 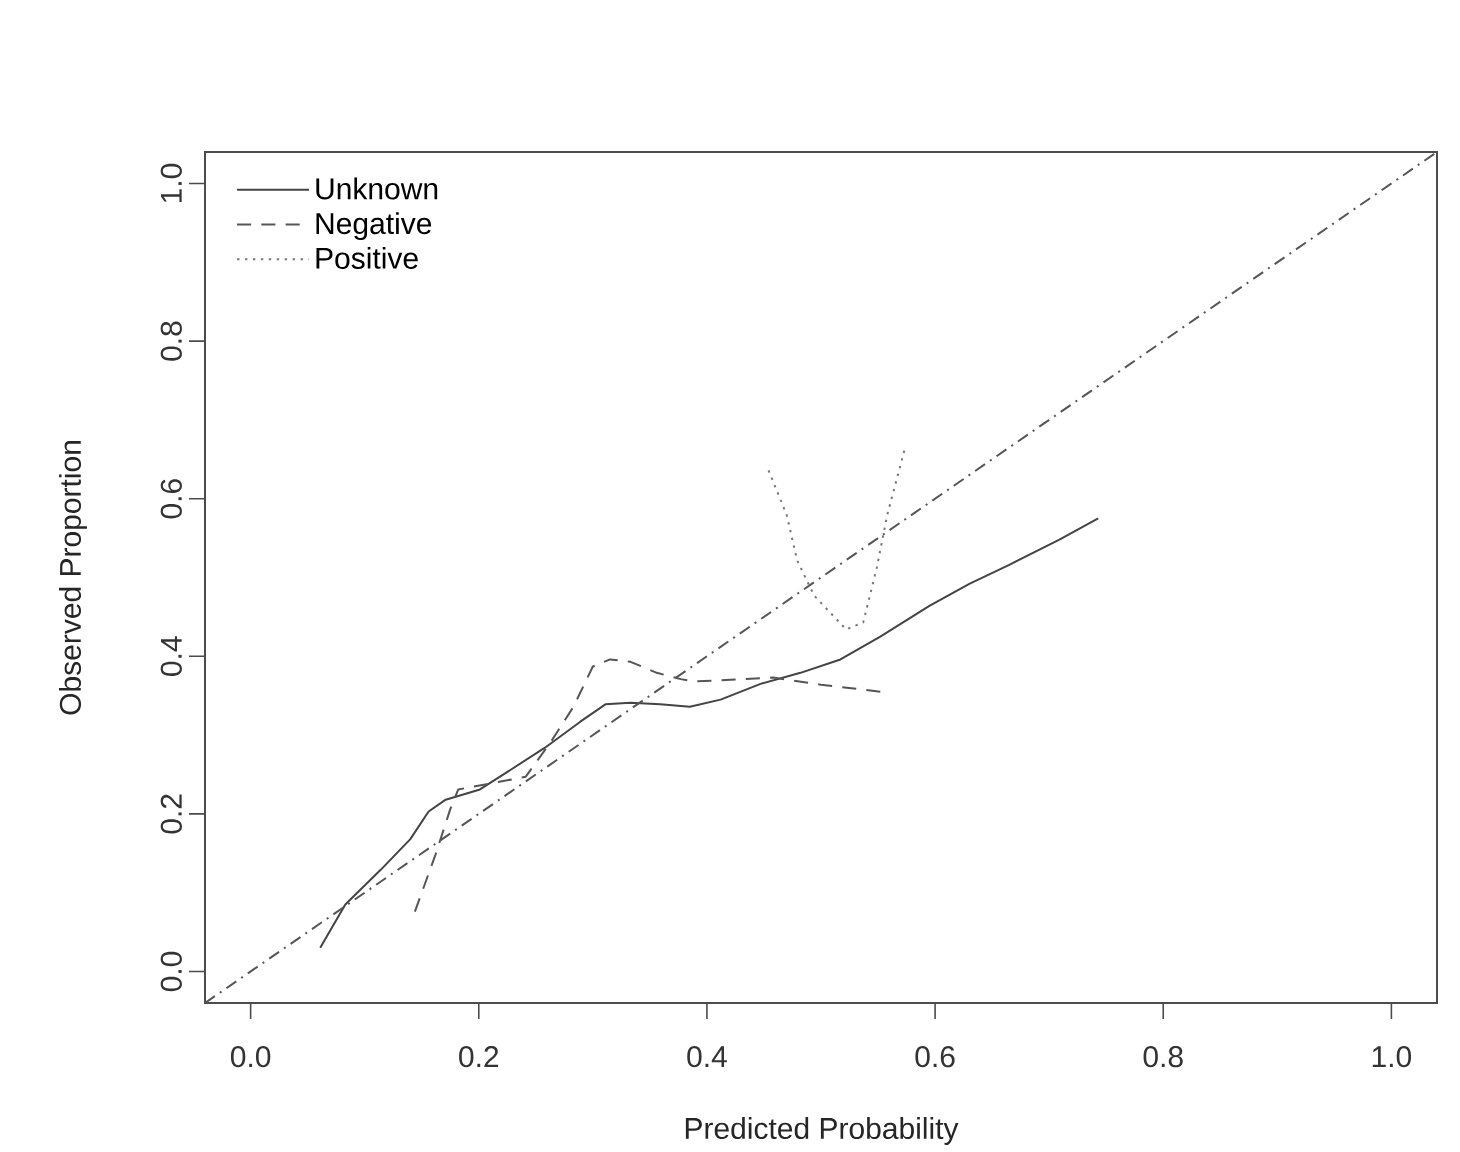 I want to click on y-tick-label: 0.0, so click(x=171, y=971).